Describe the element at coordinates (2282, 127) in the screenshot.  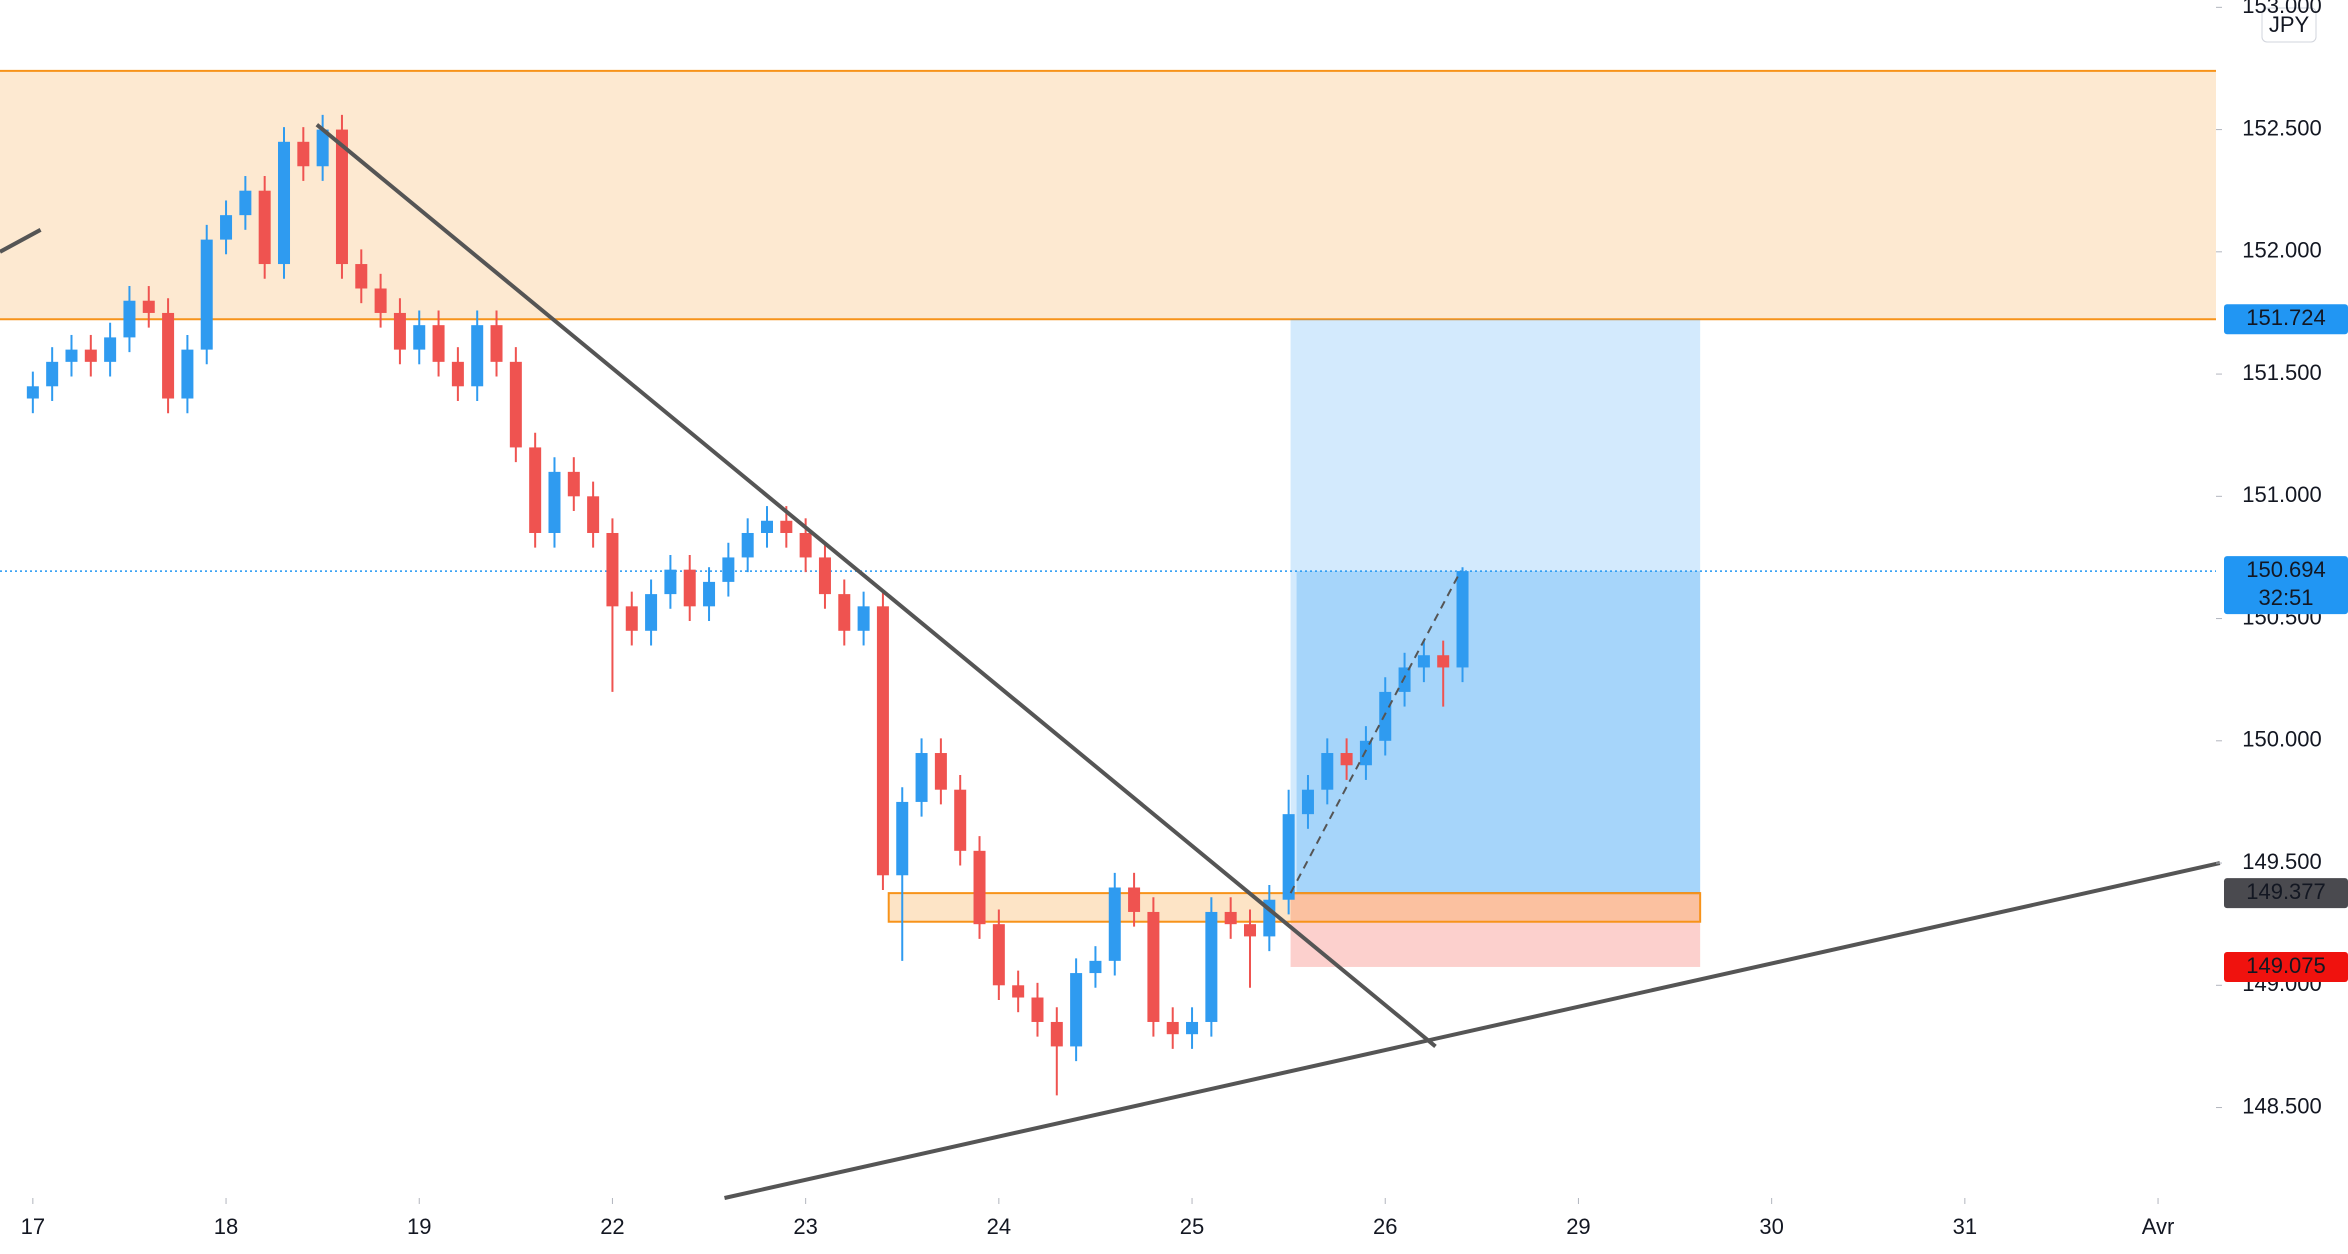
I see `y-tick-label: 152.500` at that location.